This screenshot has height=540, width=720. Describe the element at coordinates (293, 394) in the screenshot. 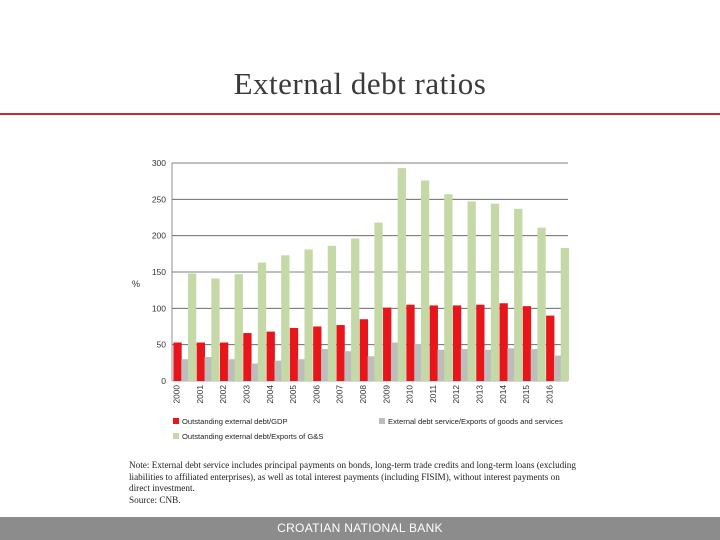

I see `x-tick-label: 2005` at that location.